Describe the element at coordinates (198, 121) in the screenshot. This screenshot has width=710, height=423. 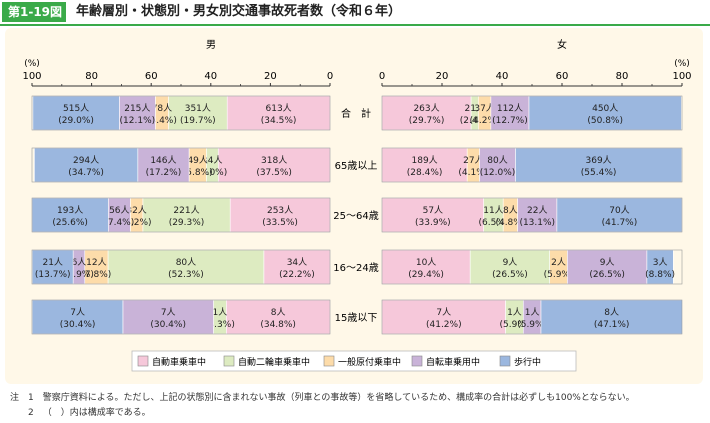
I see `male-percent-label: (19.7%)` at that location.